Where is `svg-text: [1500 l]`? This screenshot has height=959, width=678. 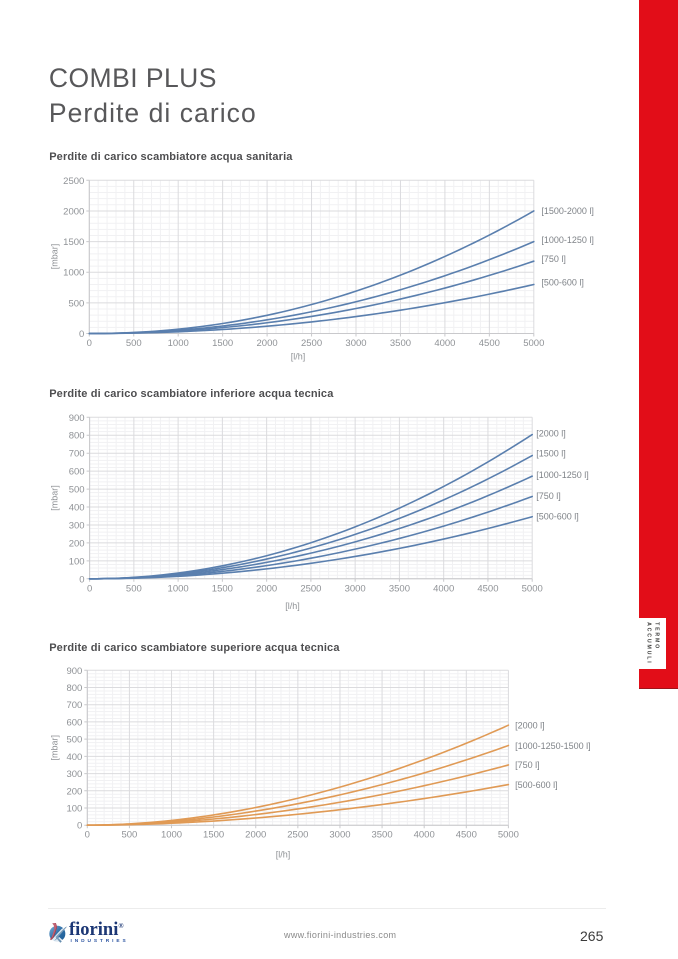 svg-text: [1500 l] is located at coordinates (551, 454).